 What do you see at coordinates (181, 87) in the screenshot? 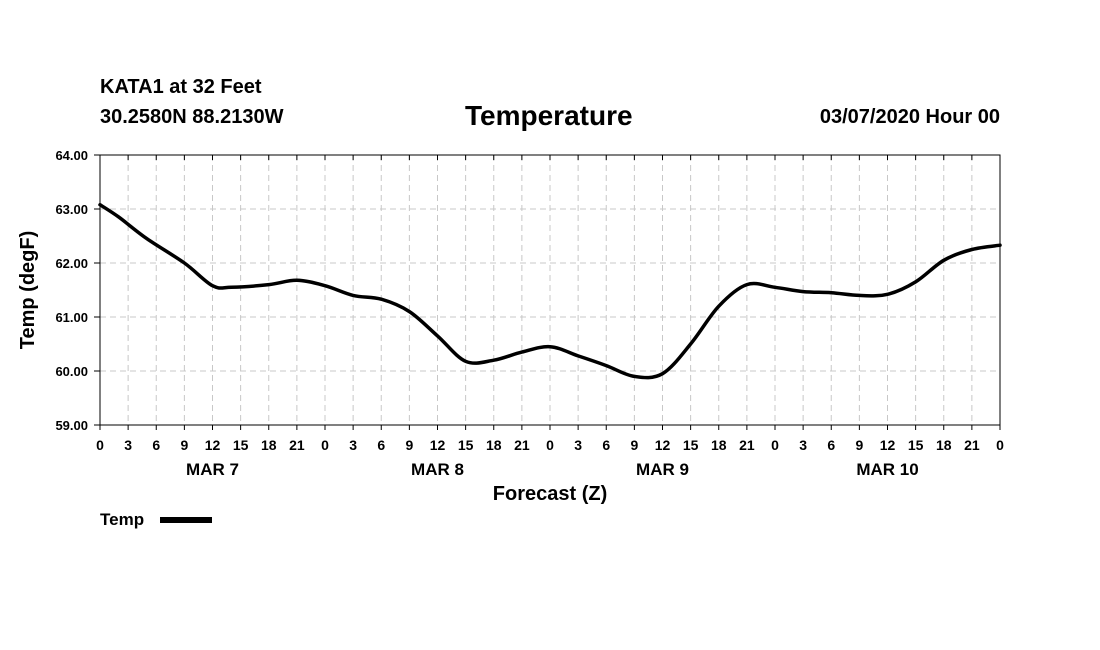
I see `station-label: KATA1 at 32 Feet` at bounding box center [181, 87].